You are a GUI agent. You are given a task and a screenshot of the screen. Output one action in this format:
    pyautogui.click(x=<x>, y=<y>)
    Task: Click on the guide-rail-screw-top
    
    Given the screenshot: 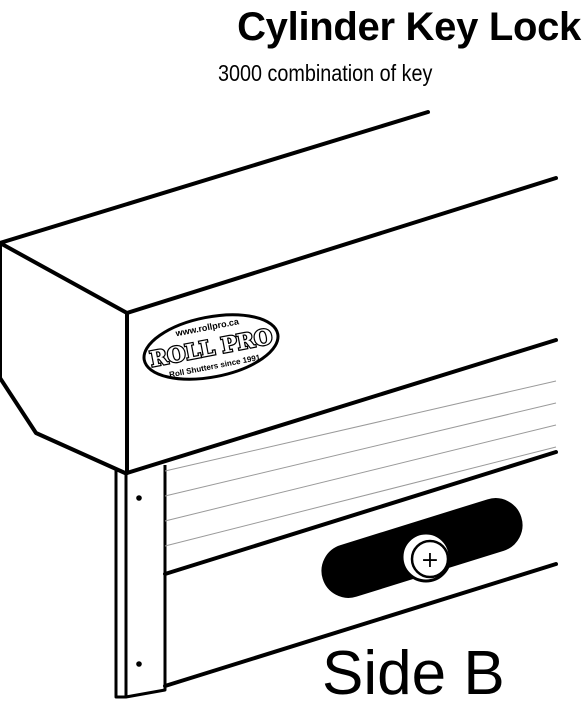 What is the action you would take?
    pyautogui.click(x=139, y=498)
    